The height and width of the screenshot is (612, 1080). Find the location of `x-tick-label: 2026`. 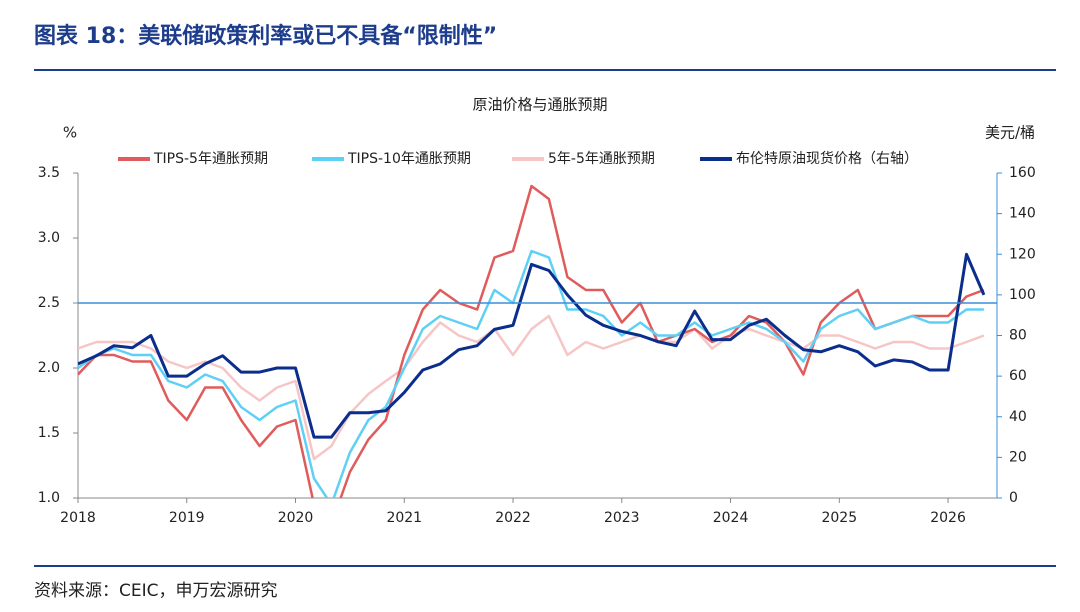

x-tick-label: 2026 is located at coordinates (948, 518).